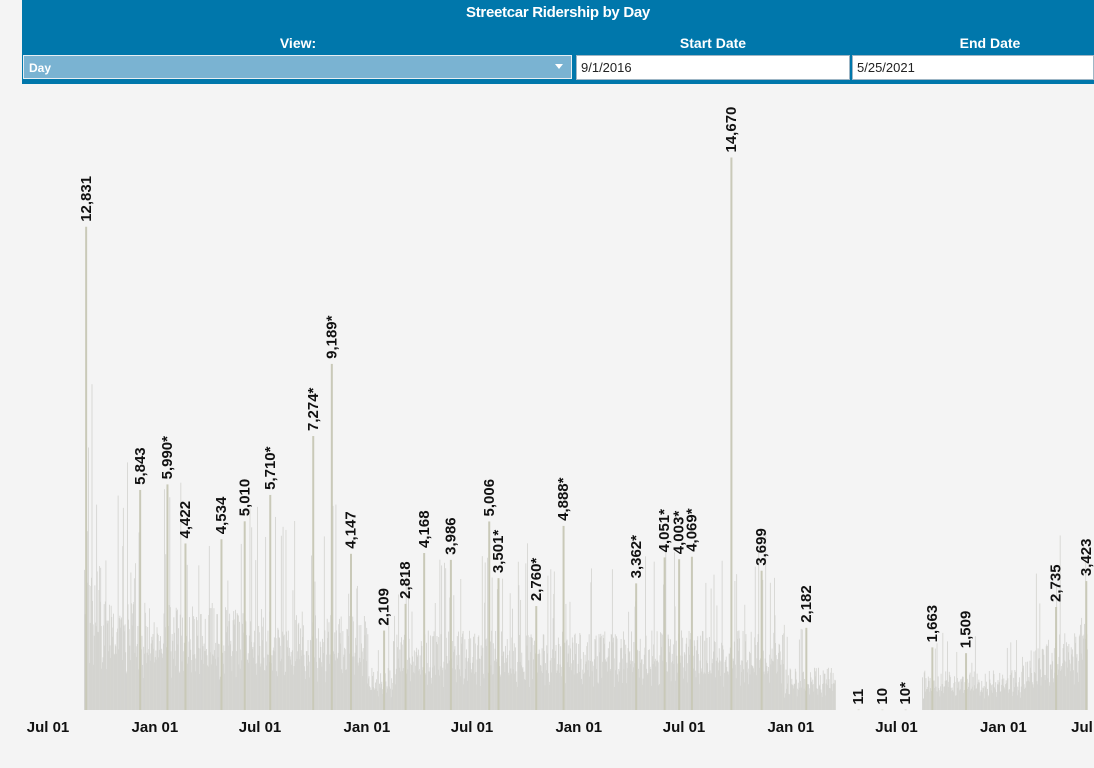  What do you see at coordinates (713, 67) in the screenshot?
I see `start-date-input: 9/1/2016` at bounding box center [713, 67].